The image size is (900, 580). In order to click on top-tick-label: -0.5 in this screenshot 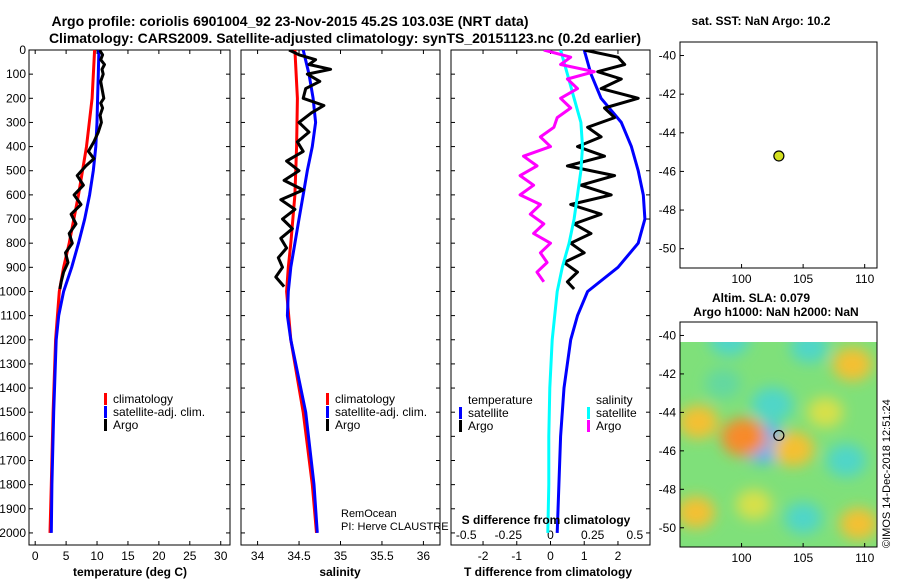, I will do `click(466, 535)`.